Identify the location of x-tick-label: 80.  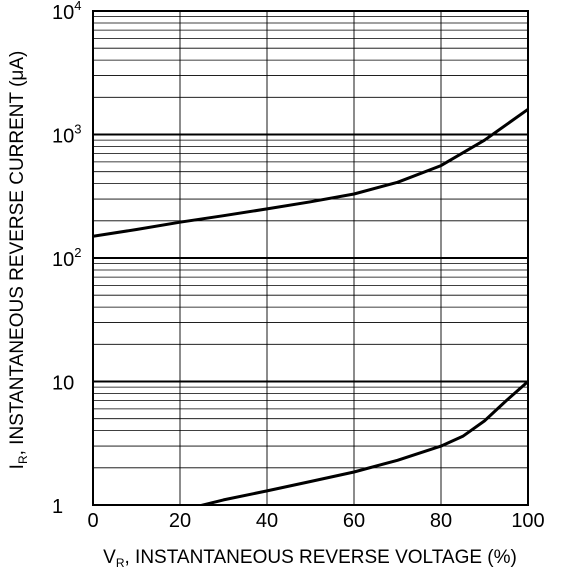
(441, 521).